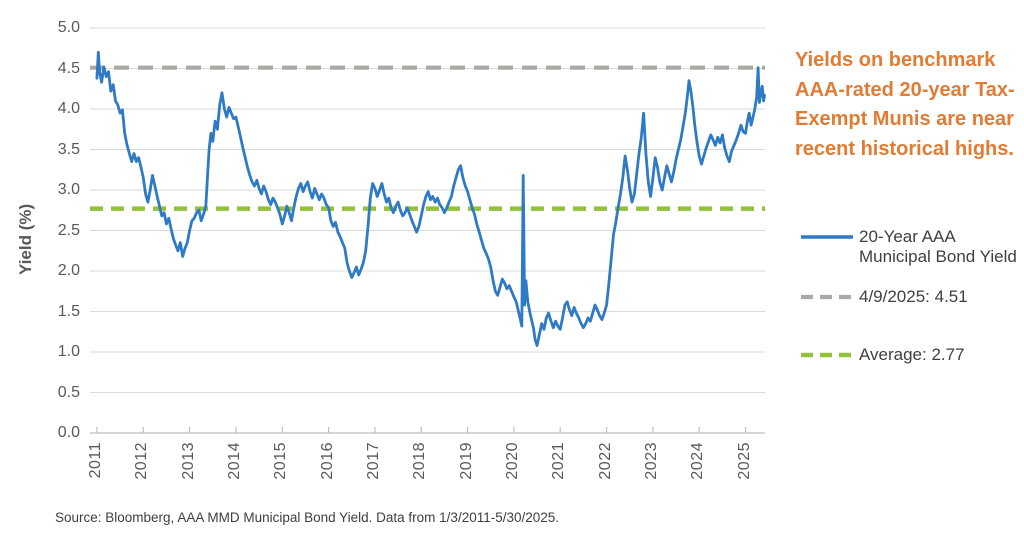 The height and width of the screenshot is (549, 1024). I want to click on series-line-swatch, so click(827, 237).